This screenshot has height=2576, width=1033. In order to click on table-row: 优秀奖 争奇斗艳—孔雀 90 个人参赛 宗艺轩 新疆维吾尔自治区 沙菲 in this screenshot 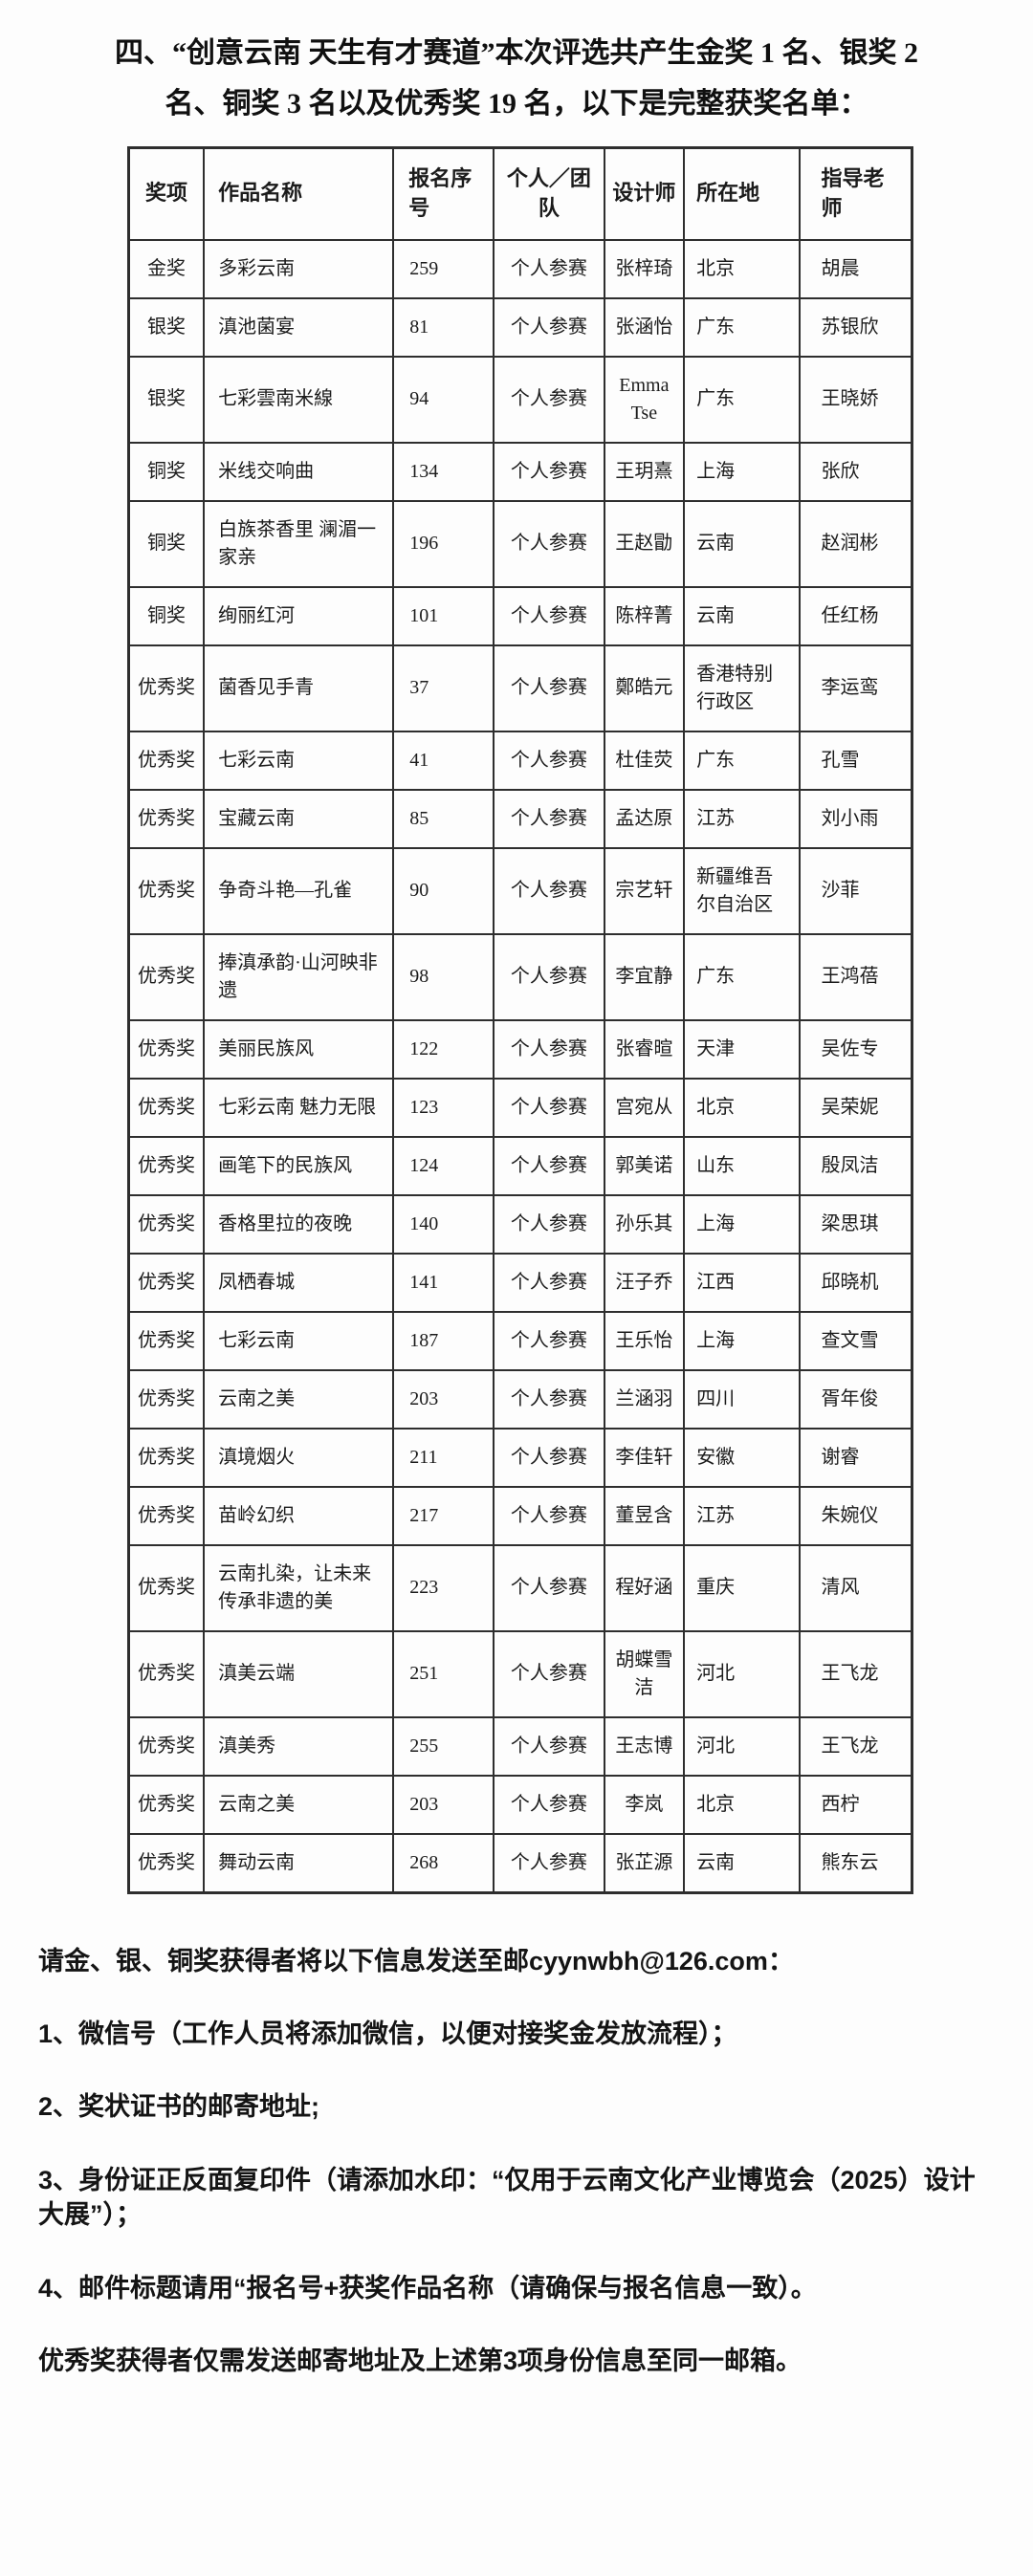, I will do `click(520, 890)`.